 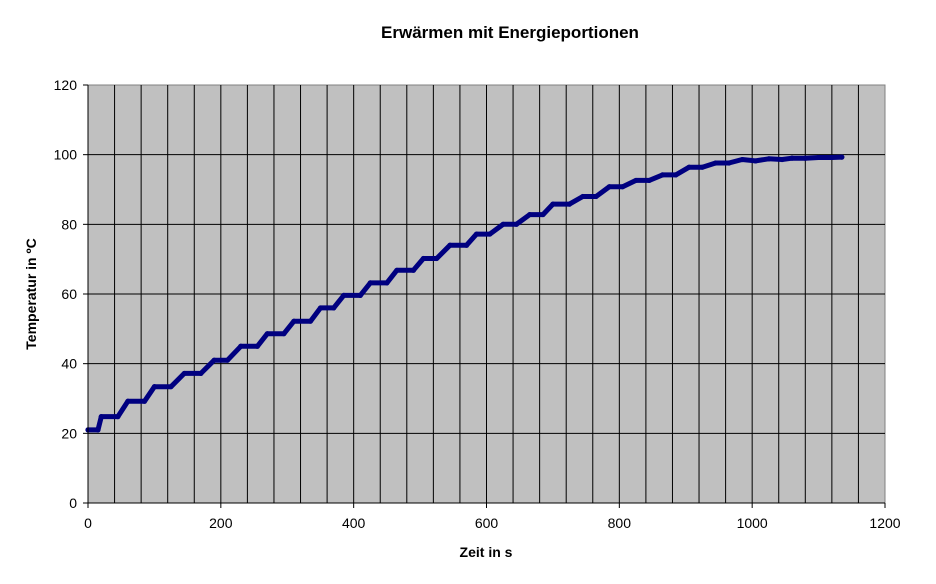 What do you see at coordinates (31, 293) in the screenshot?
I see `y-axis-label: Temperatur in ºC` at bounding box center [31, 293].